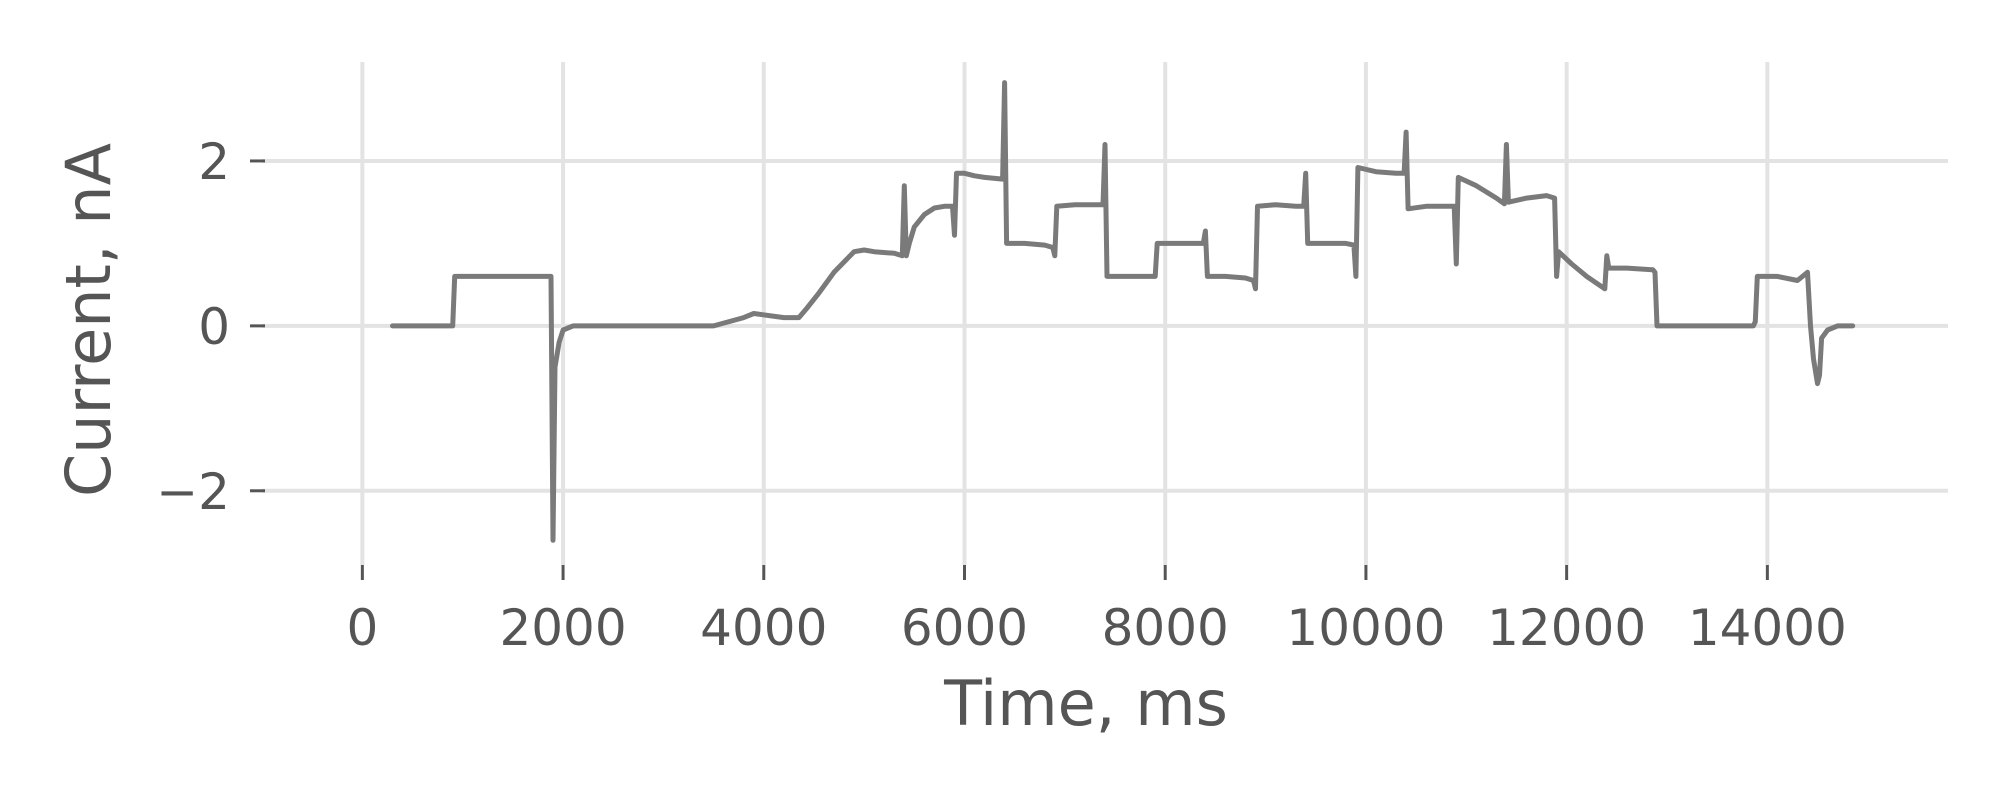  I want to click on x-tick-label: 8000, so click(1165, 628).